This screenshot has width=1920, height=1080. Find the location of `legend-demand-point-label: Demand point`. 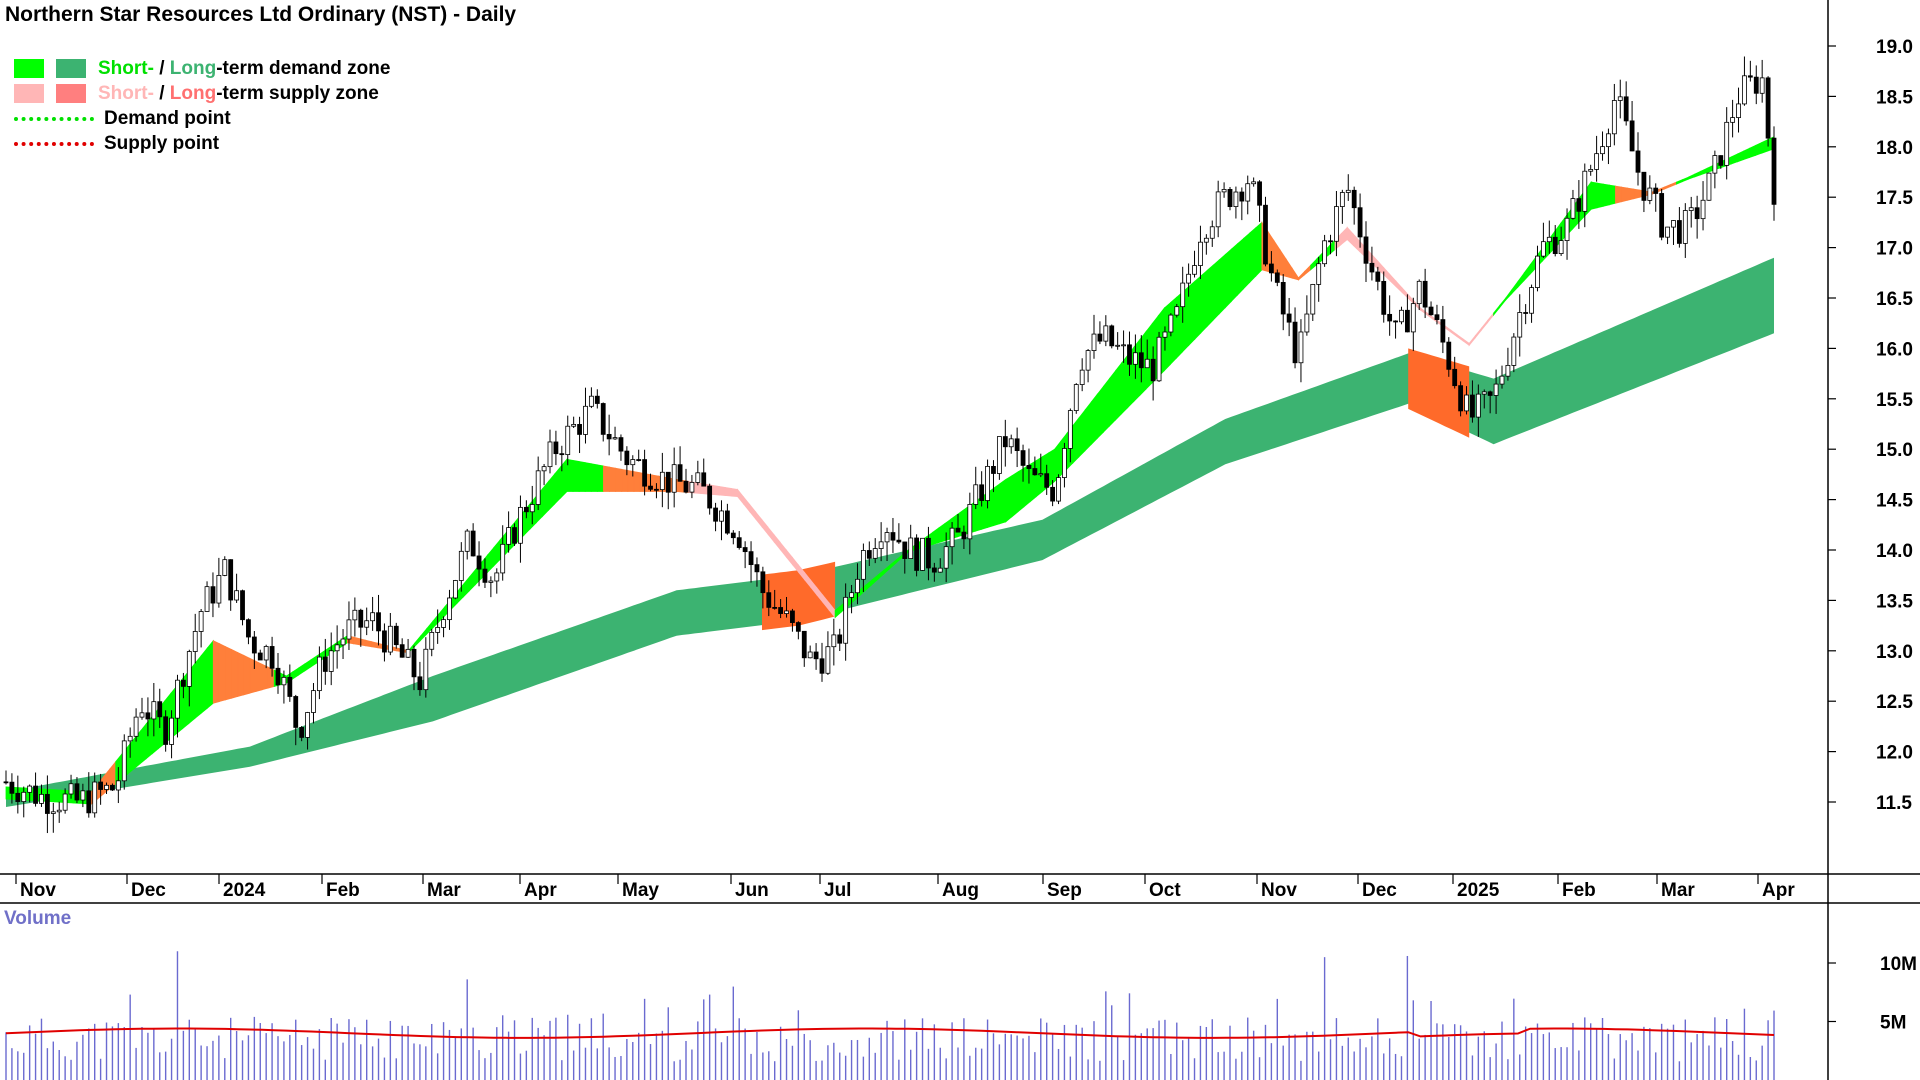

legend-demand-point-label: Demand point is located at coordinates (167, 118).